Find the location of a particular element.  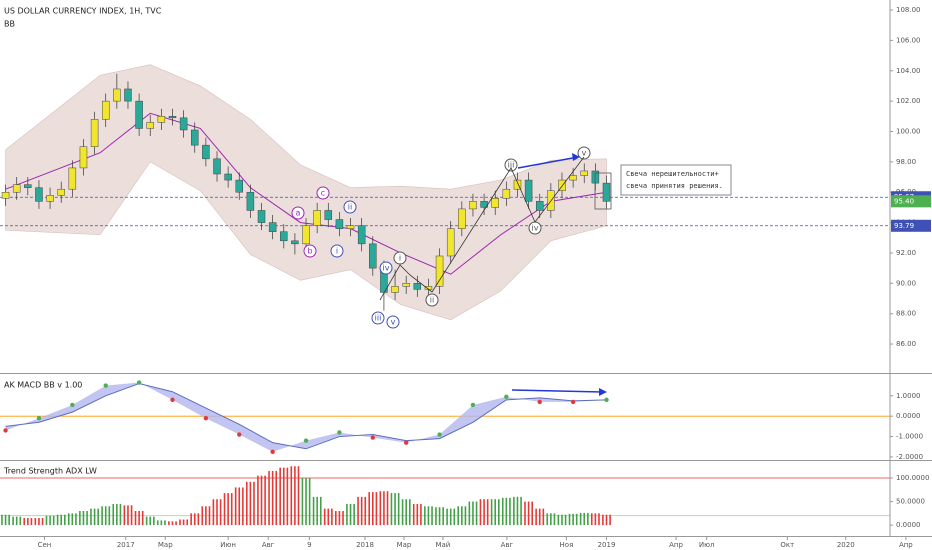

wave-lines is located at coordinates (482, 228).